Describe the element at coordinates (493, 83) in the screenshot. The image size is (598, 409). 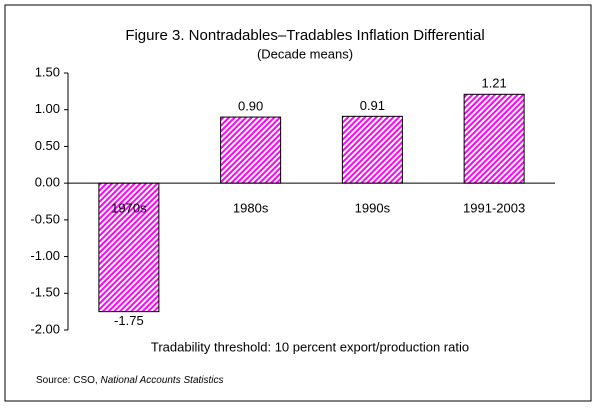
I see `value-label: 1.21` at that location.